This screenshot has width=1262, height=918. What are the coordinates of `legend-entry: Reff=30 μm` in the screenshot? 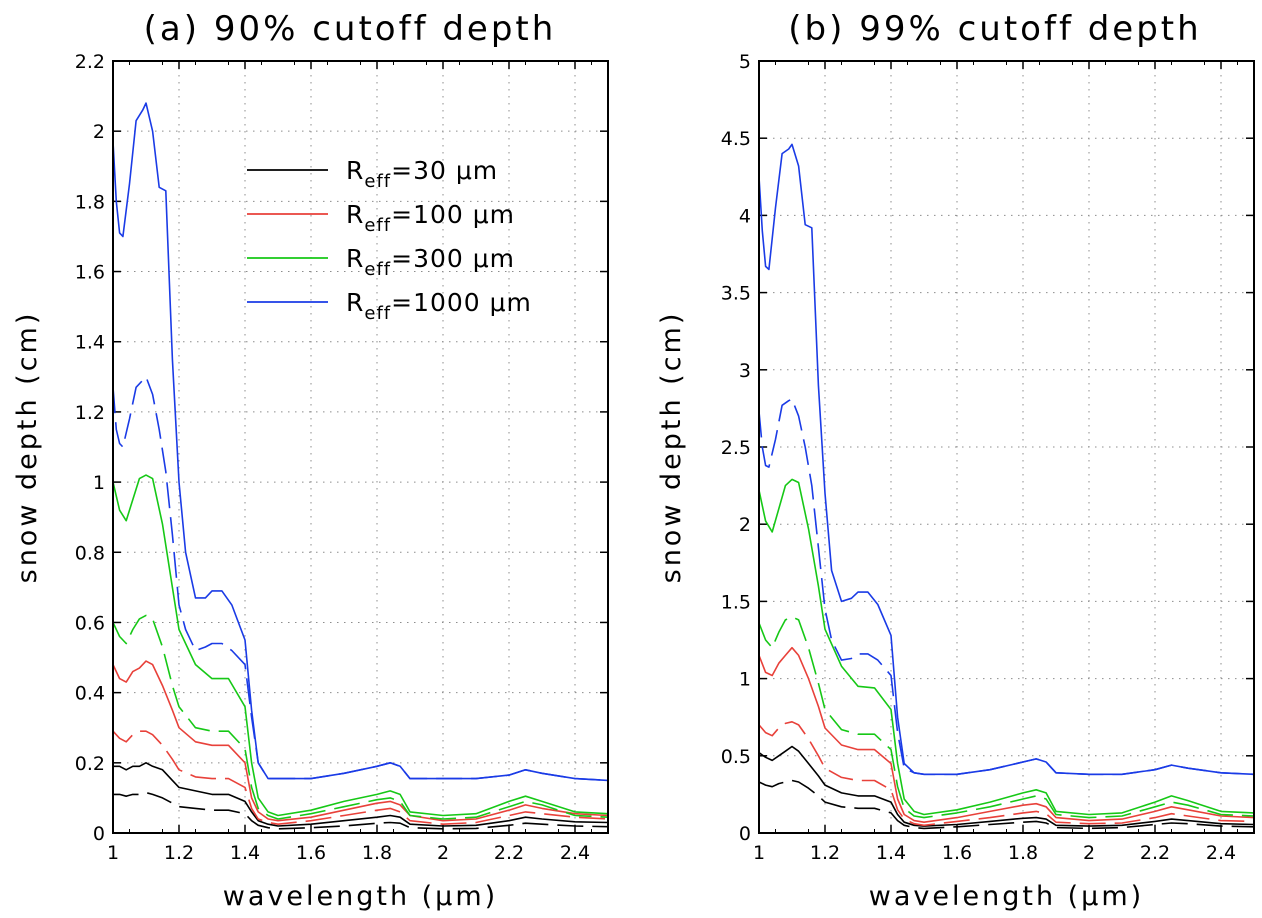 It's located at (422, 174).